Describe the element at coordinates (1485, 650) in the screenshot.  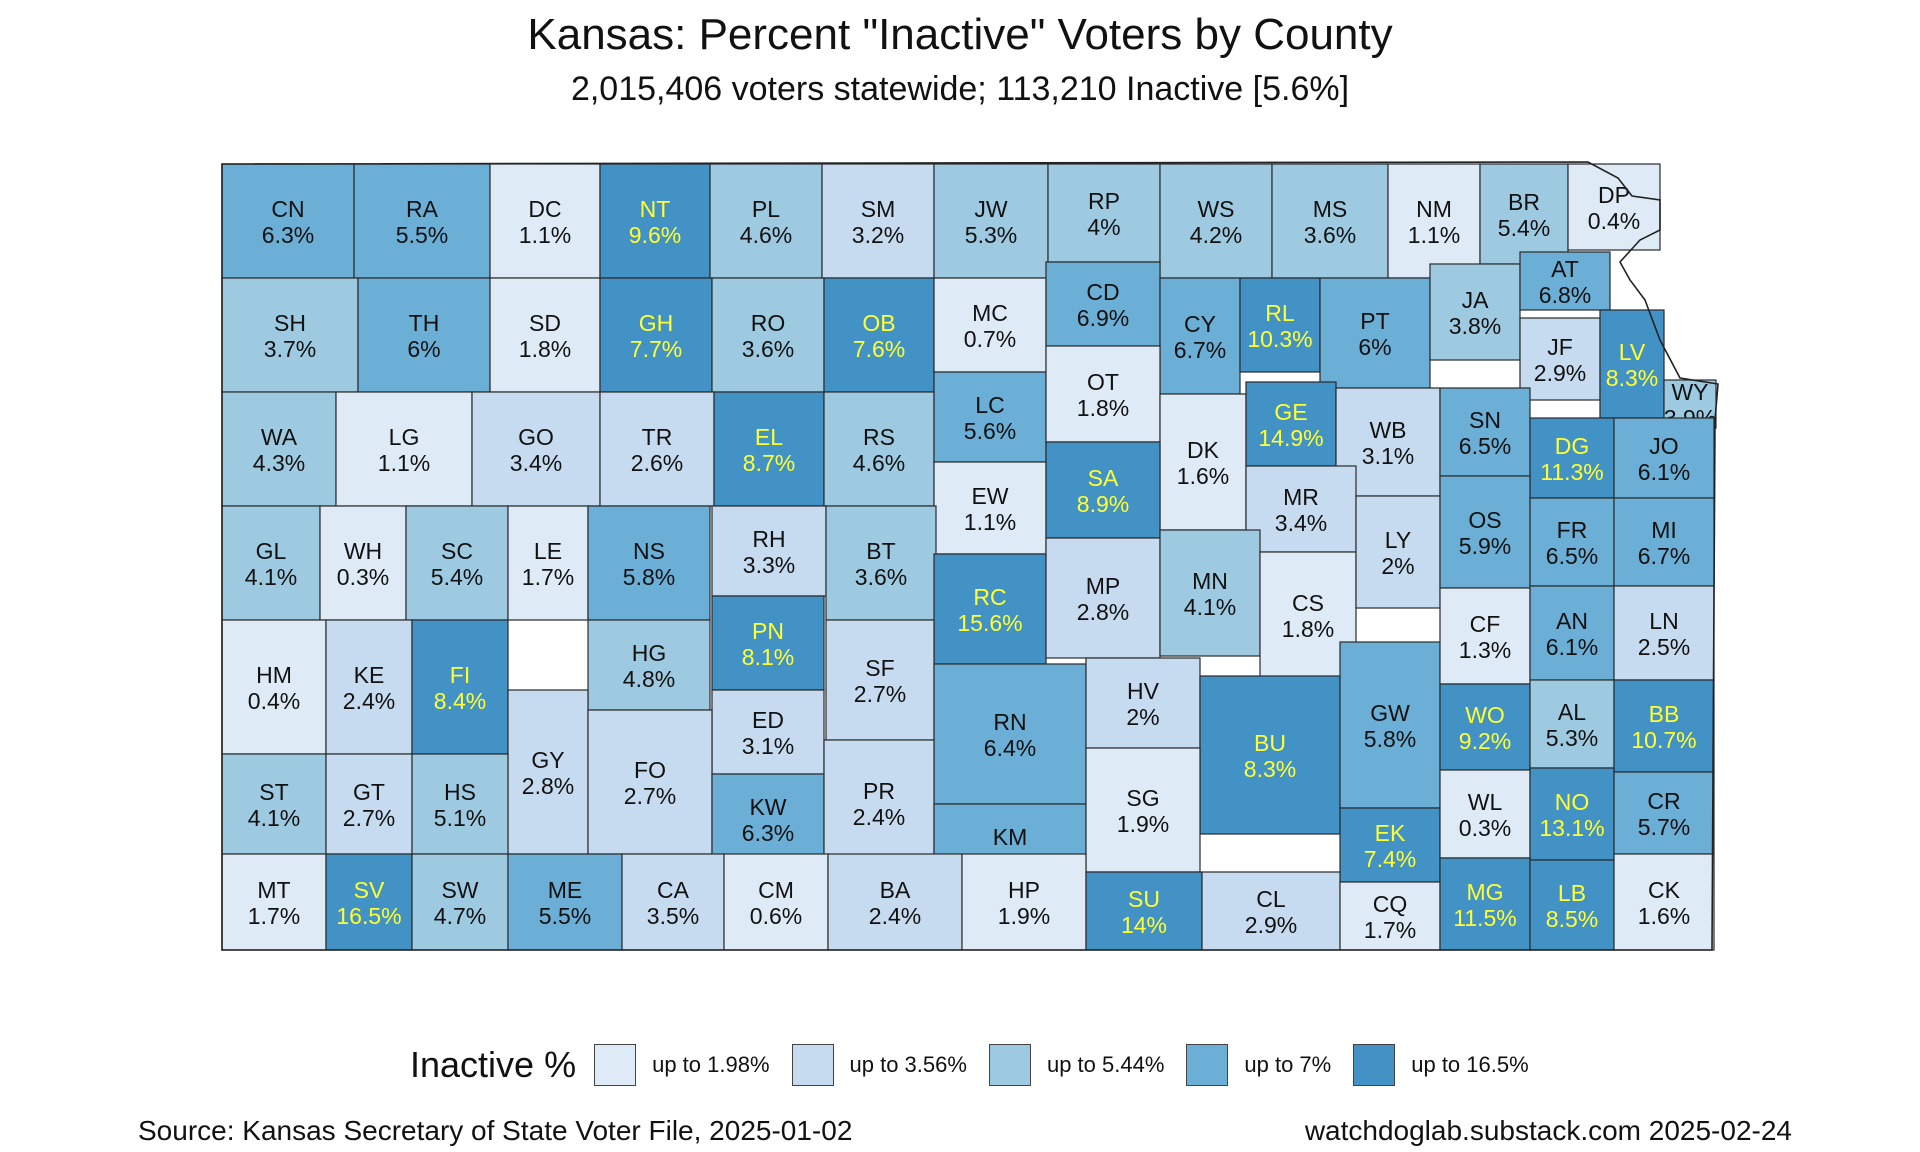
I see `county-value: 1.3%` at that location.